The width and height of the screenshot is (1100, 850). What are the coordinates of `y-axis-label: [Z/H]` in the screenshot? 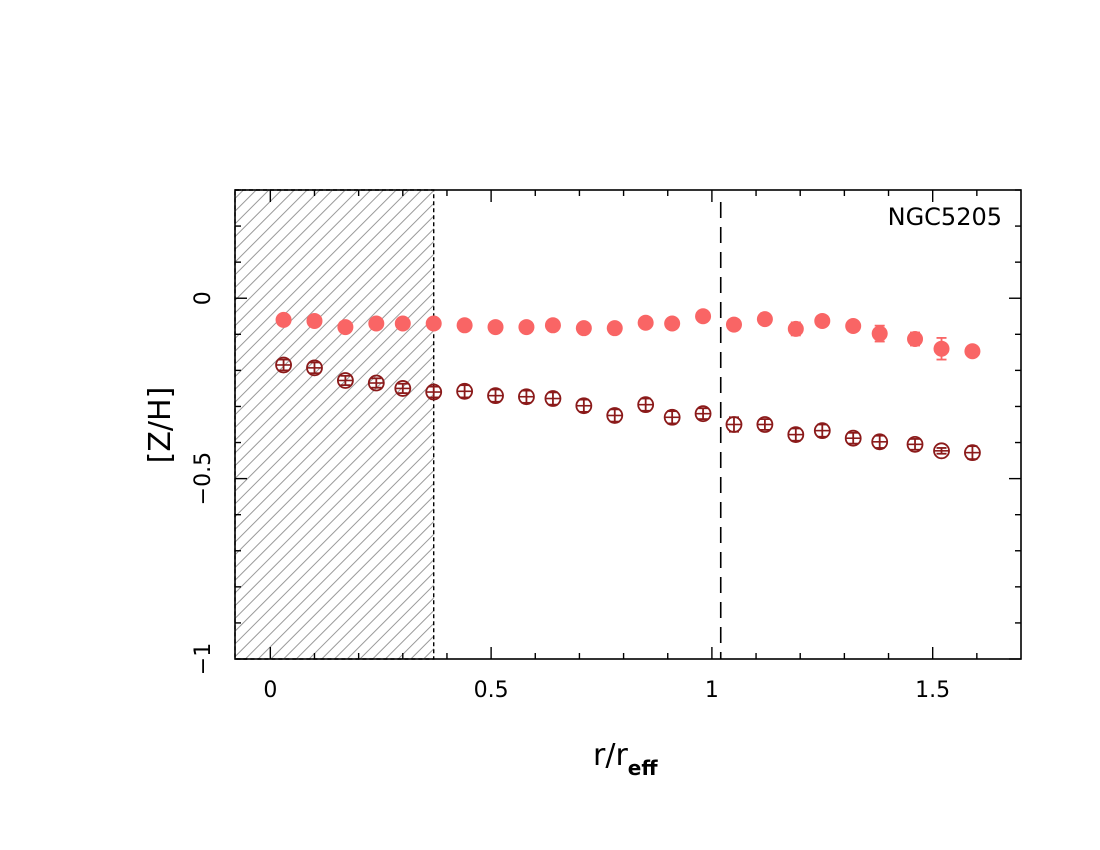 It's located at (160, 425).